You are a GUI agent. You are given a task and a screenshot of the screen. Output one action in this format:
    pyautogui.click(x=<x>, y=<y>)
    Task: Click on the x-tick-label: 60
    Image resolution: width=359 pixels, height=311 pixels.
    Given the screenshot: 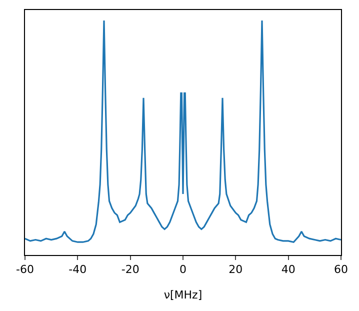 What is the action you would take?
    pyautogui.click(x=341, y=269)
    